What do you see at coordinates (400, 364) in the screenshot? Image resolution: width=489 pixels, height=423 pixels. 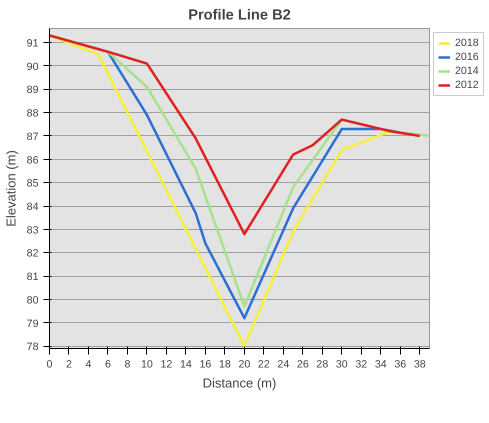 I see `x-tick-label: 36` at bounding box center [400, 364].